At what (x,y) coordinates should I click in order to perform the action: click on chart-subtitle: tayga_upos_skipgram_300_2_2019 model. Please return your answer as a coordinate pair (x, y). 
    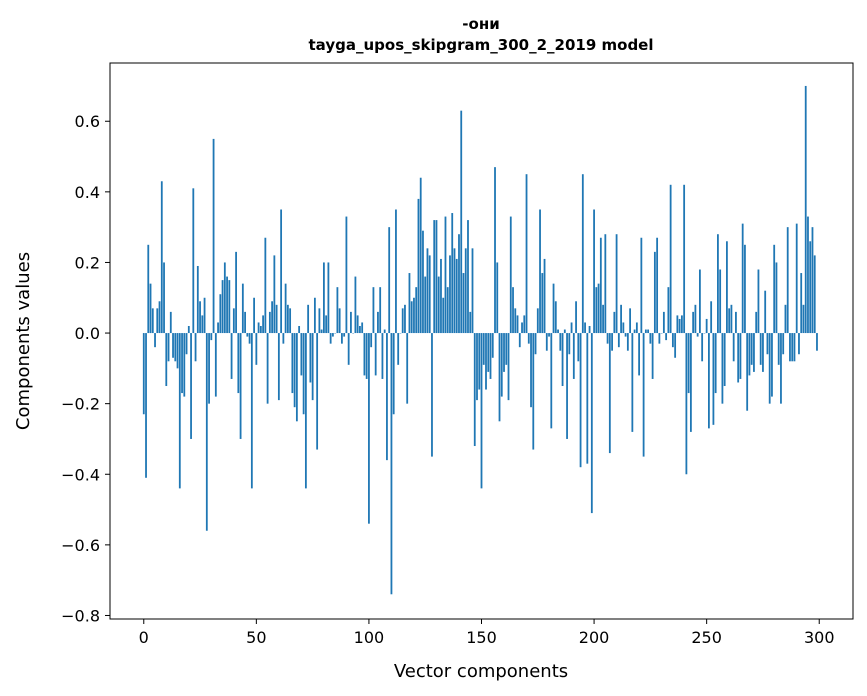
    Looking at the image, I should click on (481, 45).